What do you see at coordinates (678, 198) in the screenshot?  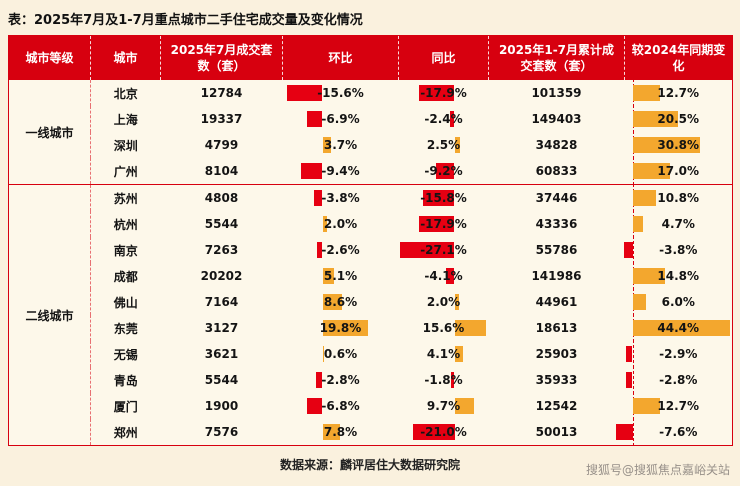 I see `chg-bar-cell: 10.8%` at bounding box center [678, 198].